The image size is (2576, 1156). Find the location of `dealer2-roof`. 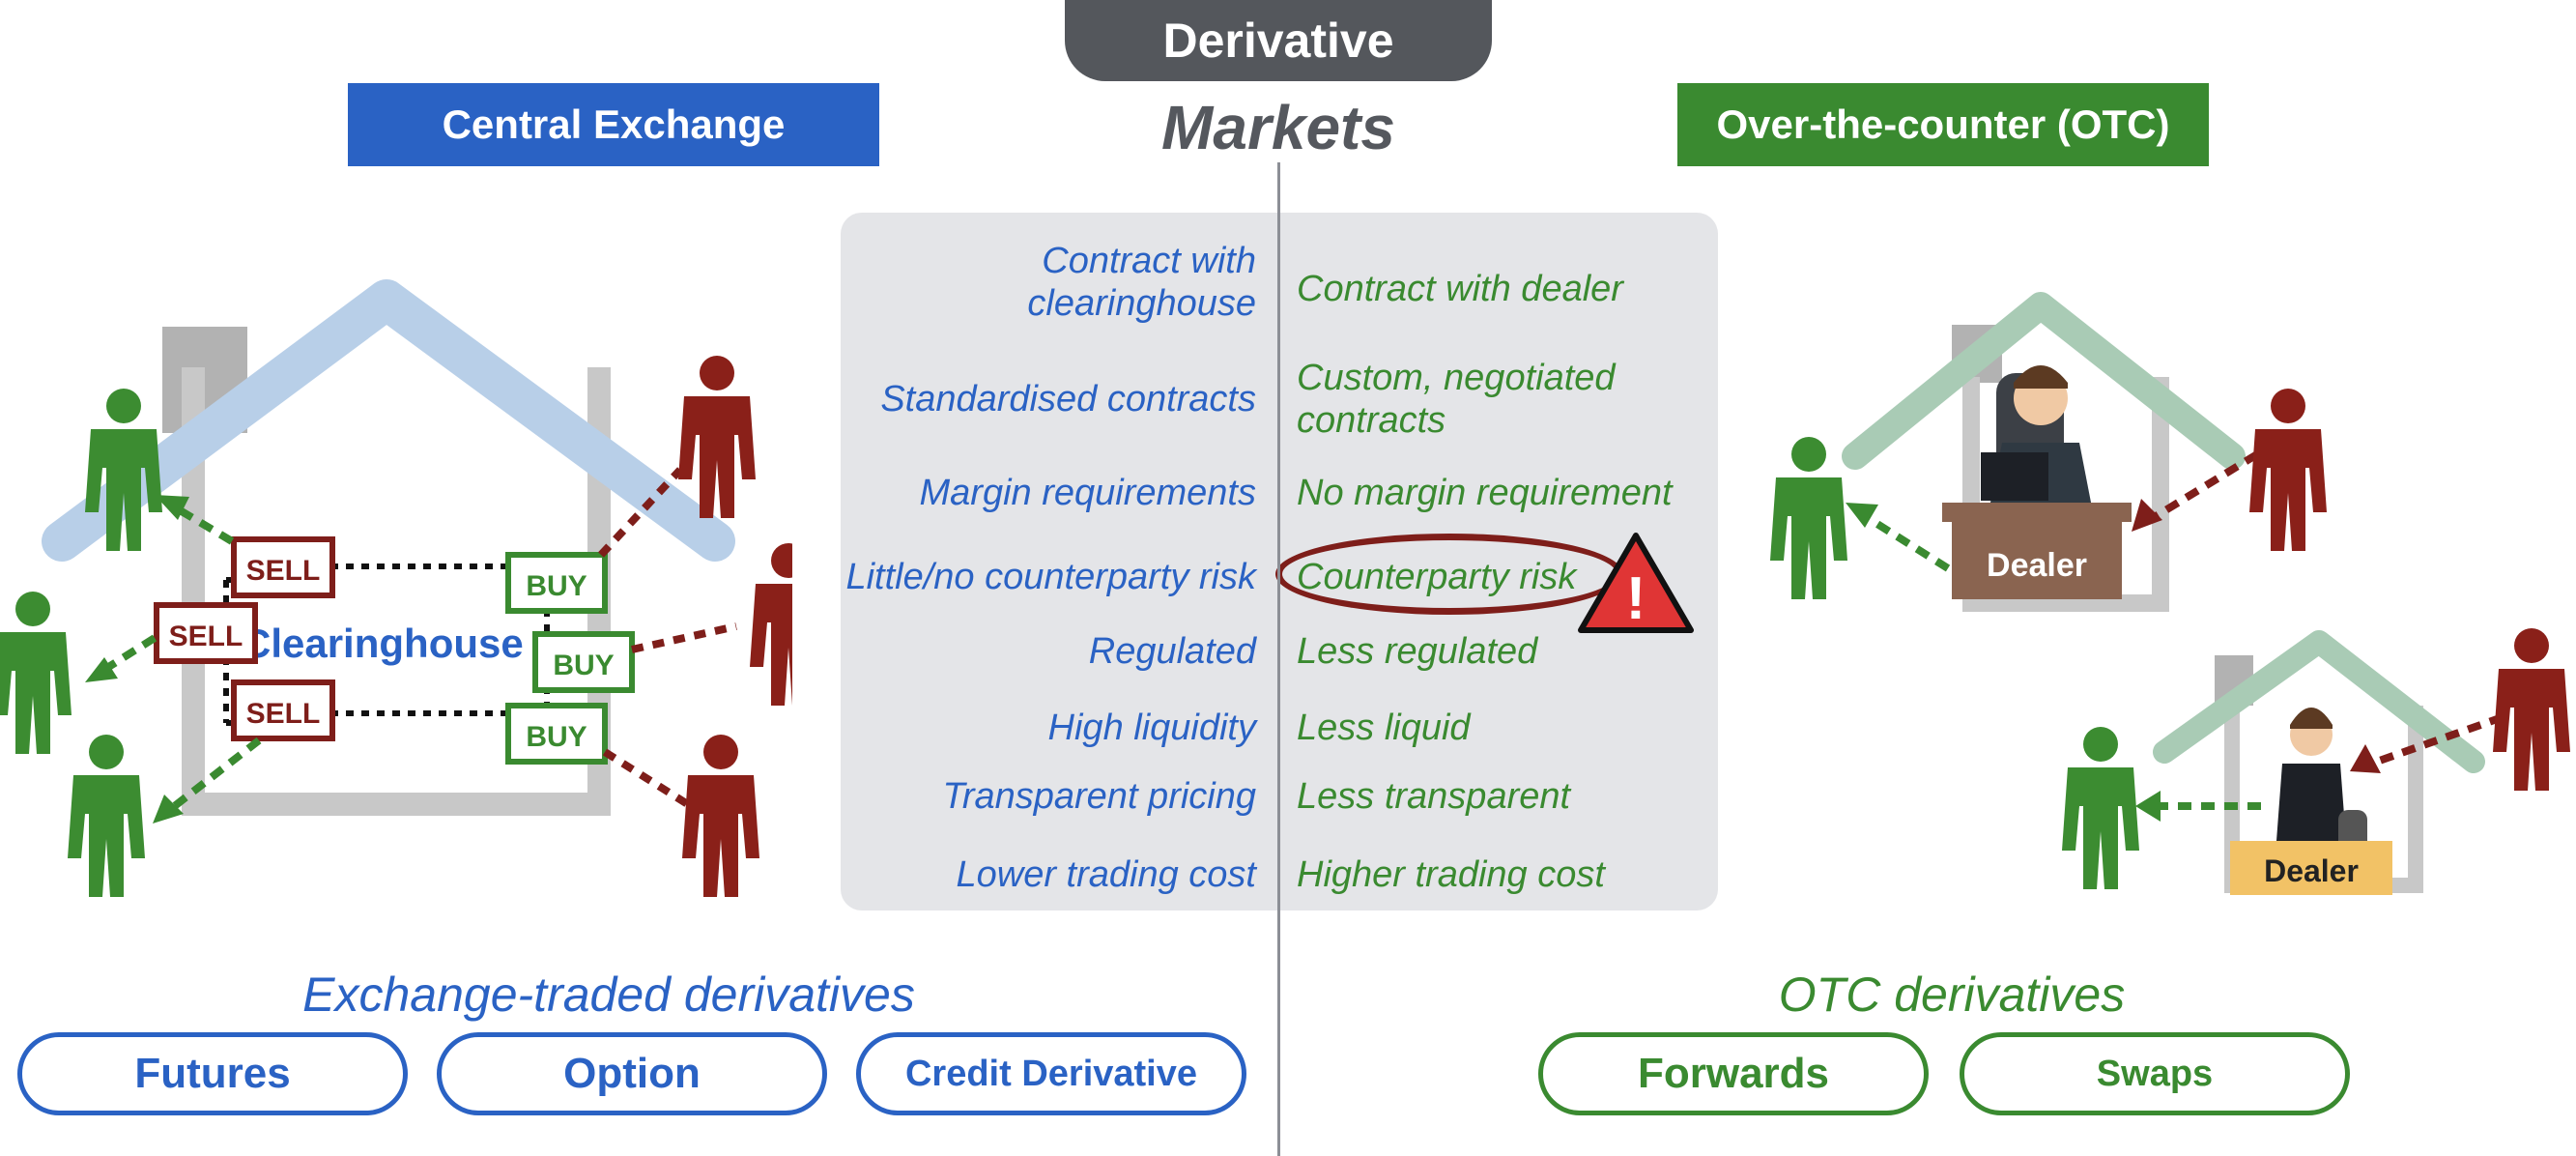

dealer2-roof is located at coordinates (2319, 702).